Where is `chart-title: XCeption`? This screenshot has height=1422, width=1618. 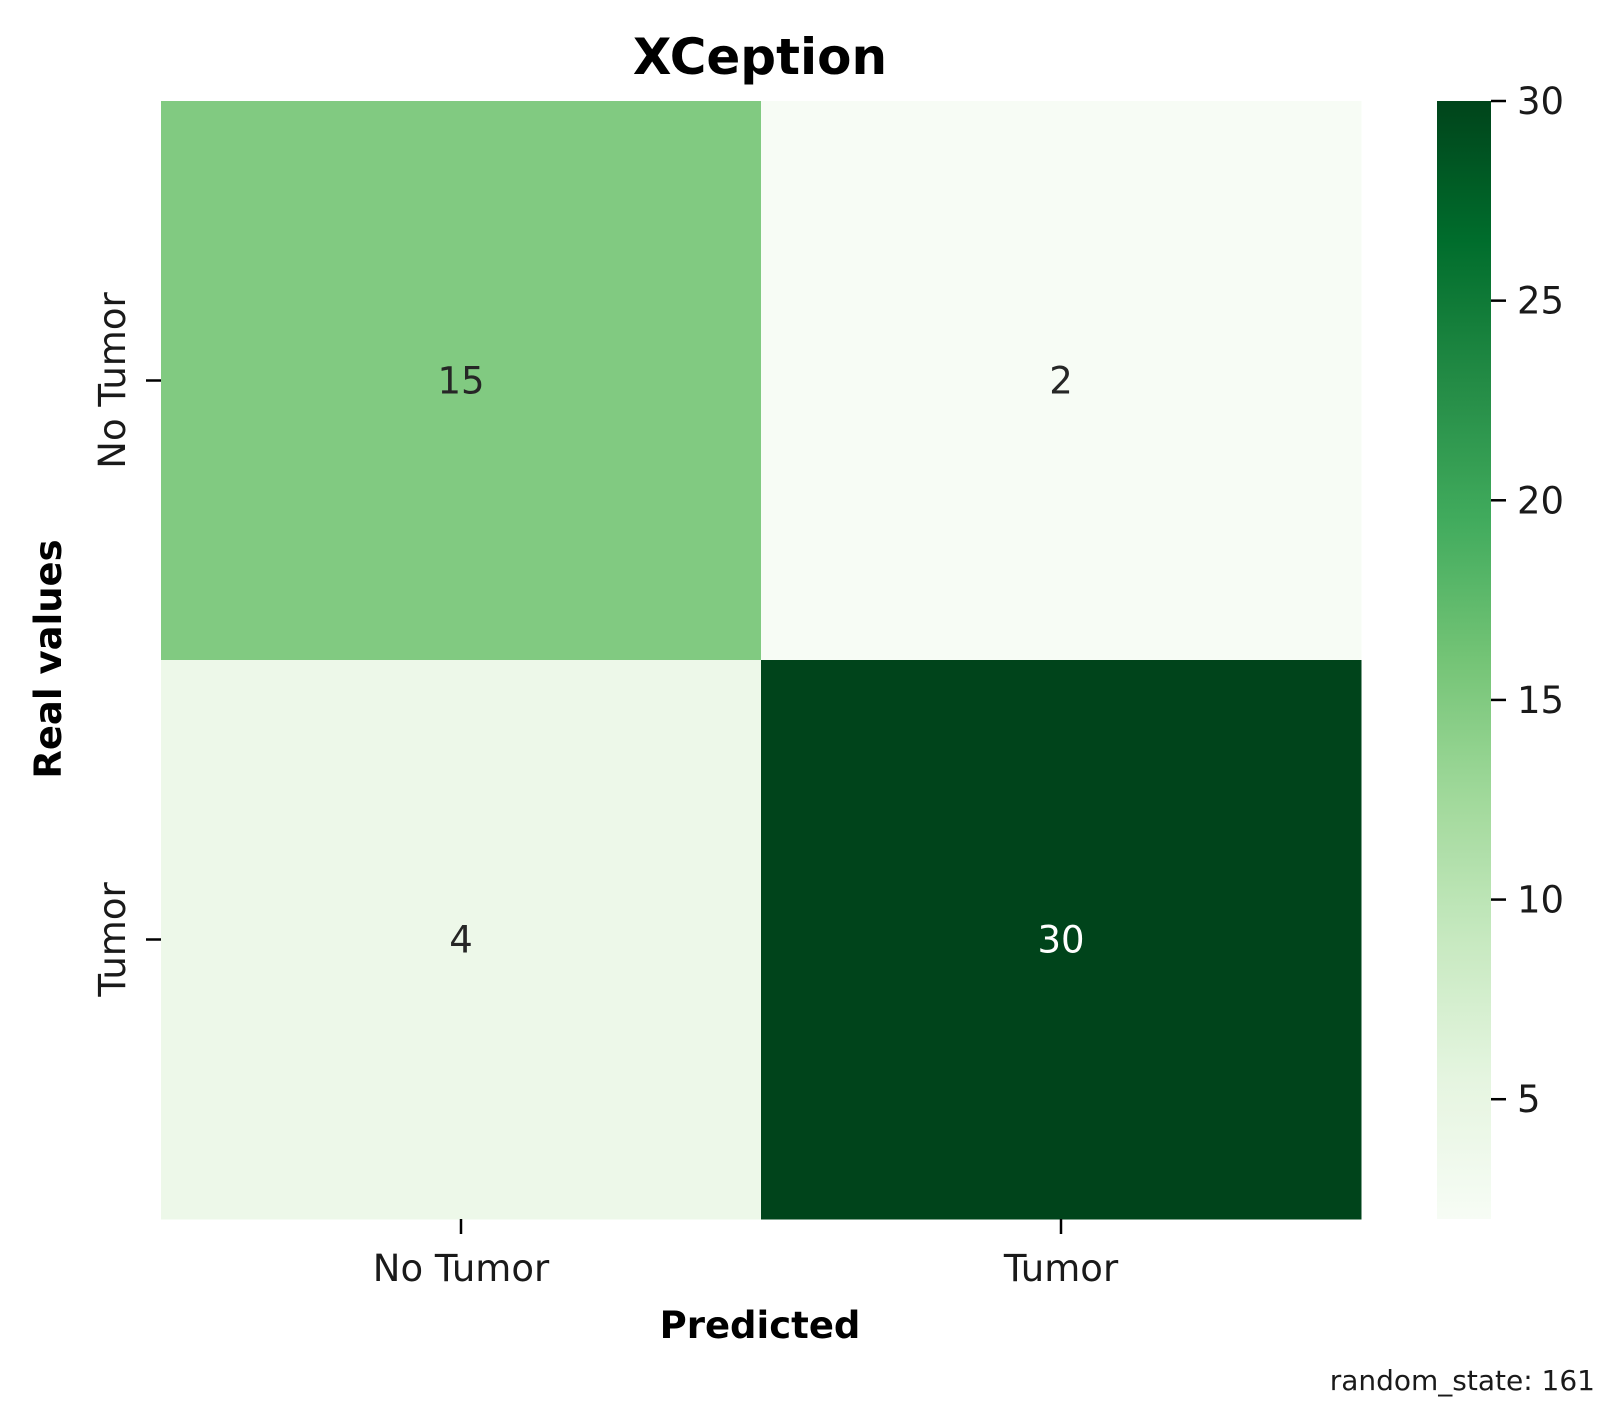
chart-title: XCeption is located at coordinates (760, 57).